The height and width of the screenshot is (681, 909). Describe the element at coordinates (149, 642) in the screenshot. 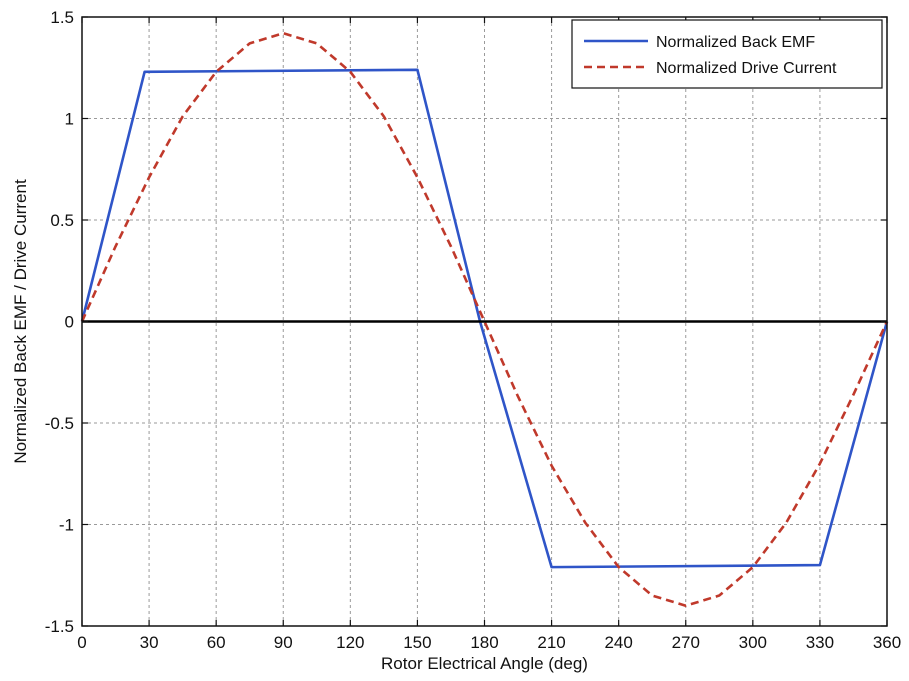

I see `x-tick-label: 30` at that location.